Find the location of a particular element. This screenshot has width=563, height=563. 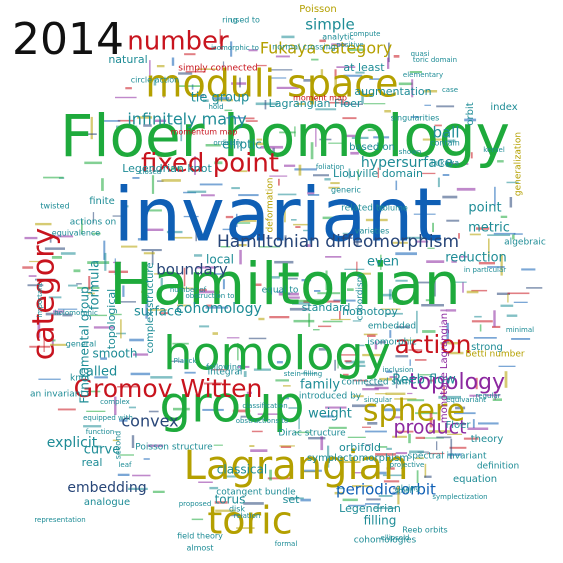

cloud-word: simple is located at coordinates (330, 25).